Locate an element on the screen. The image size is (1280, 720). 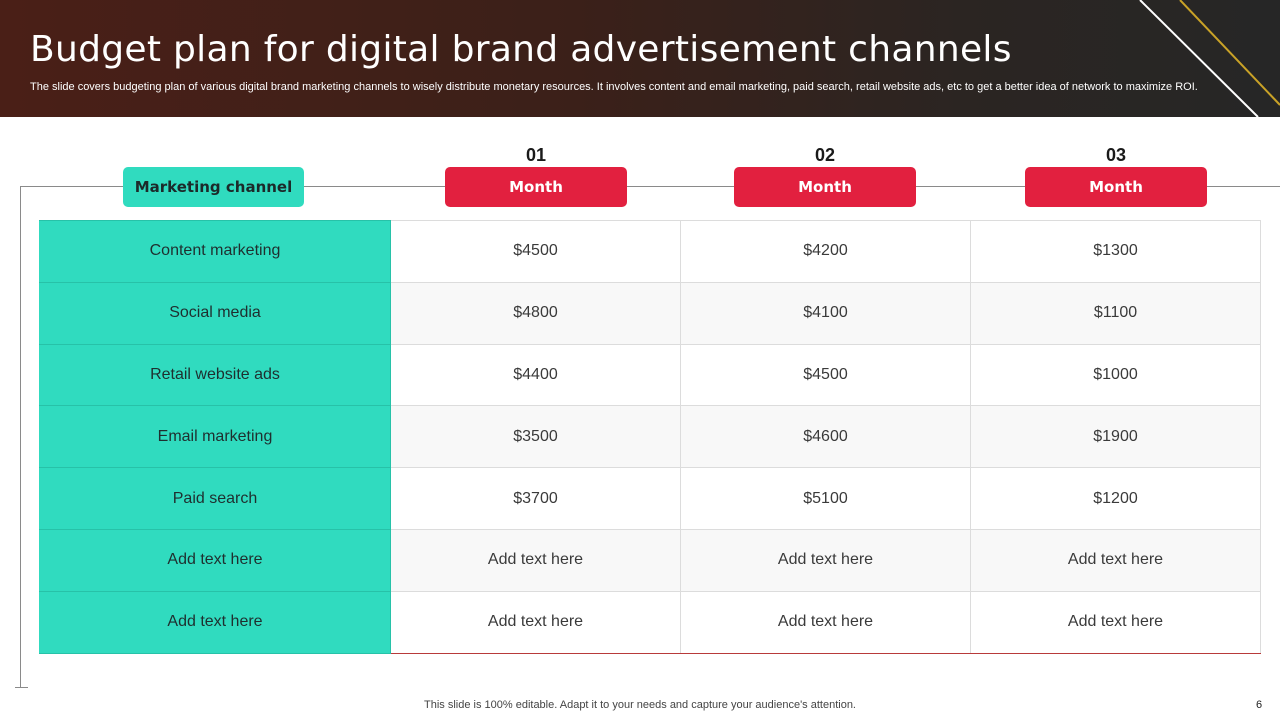
table-row: Retail website ads $4400 $4500 $1000 is located at coordinates (650, 375).